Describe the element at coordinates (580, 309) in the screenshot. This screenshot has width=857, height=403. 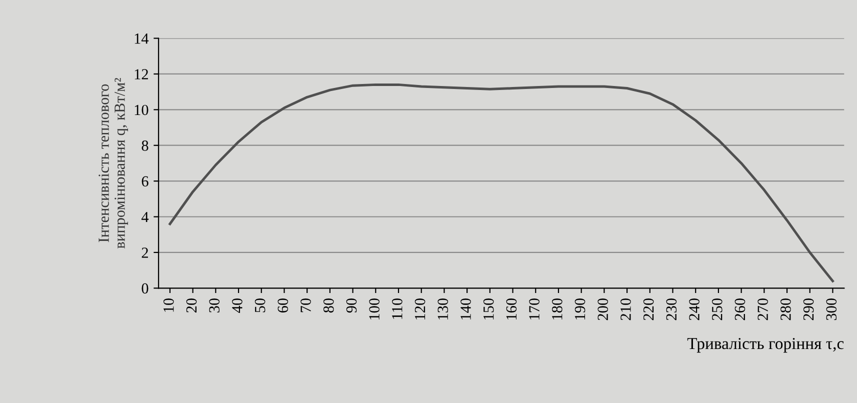
I see `x-tick-label: 190` at that location.